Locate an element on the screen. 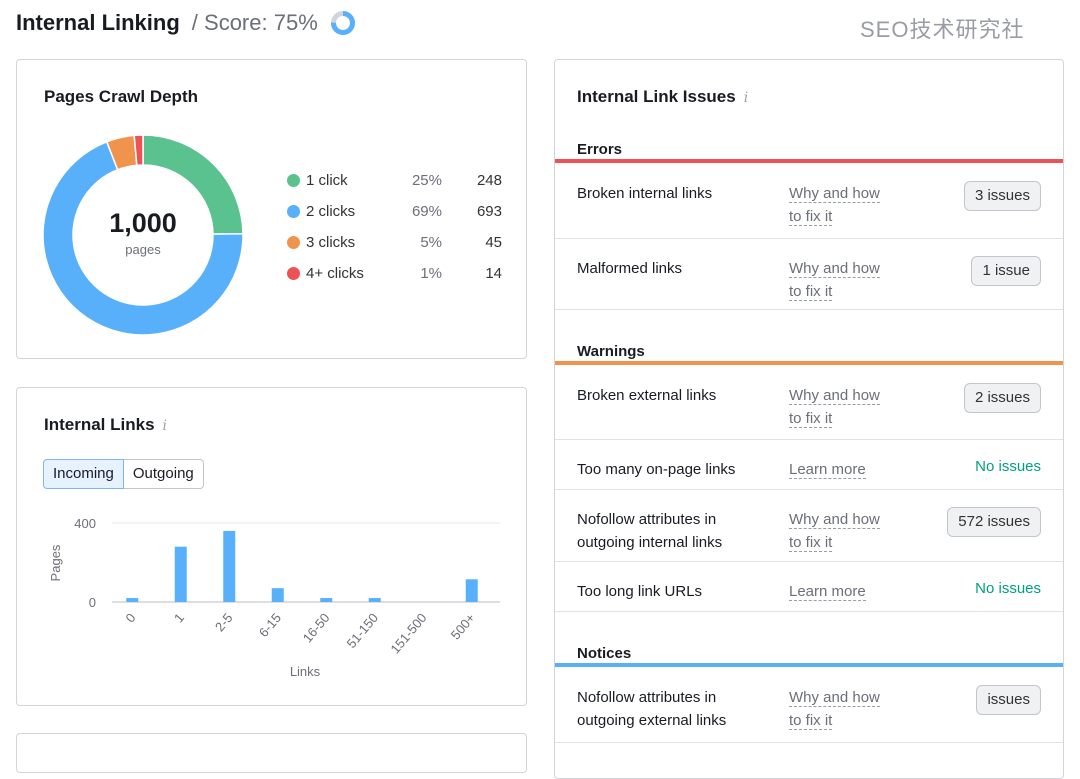 The image size is (1080, 779). issues-badge: 1 issue is located at coordinates (1006, 271).